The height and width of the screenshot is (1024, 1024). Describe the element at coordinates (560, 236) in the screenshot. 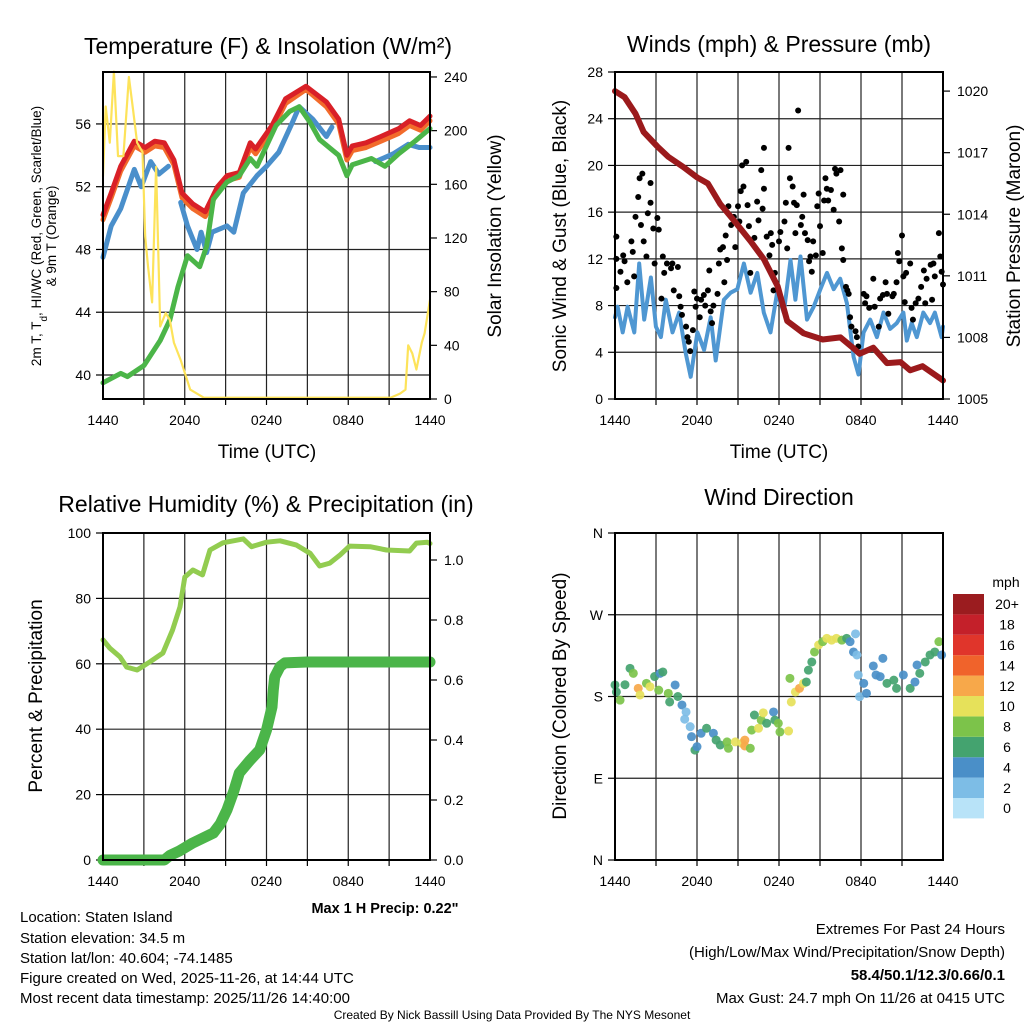

I see `wind-left-axis-title: Sonic Wind & Gust (Blue, Black)` at that location.